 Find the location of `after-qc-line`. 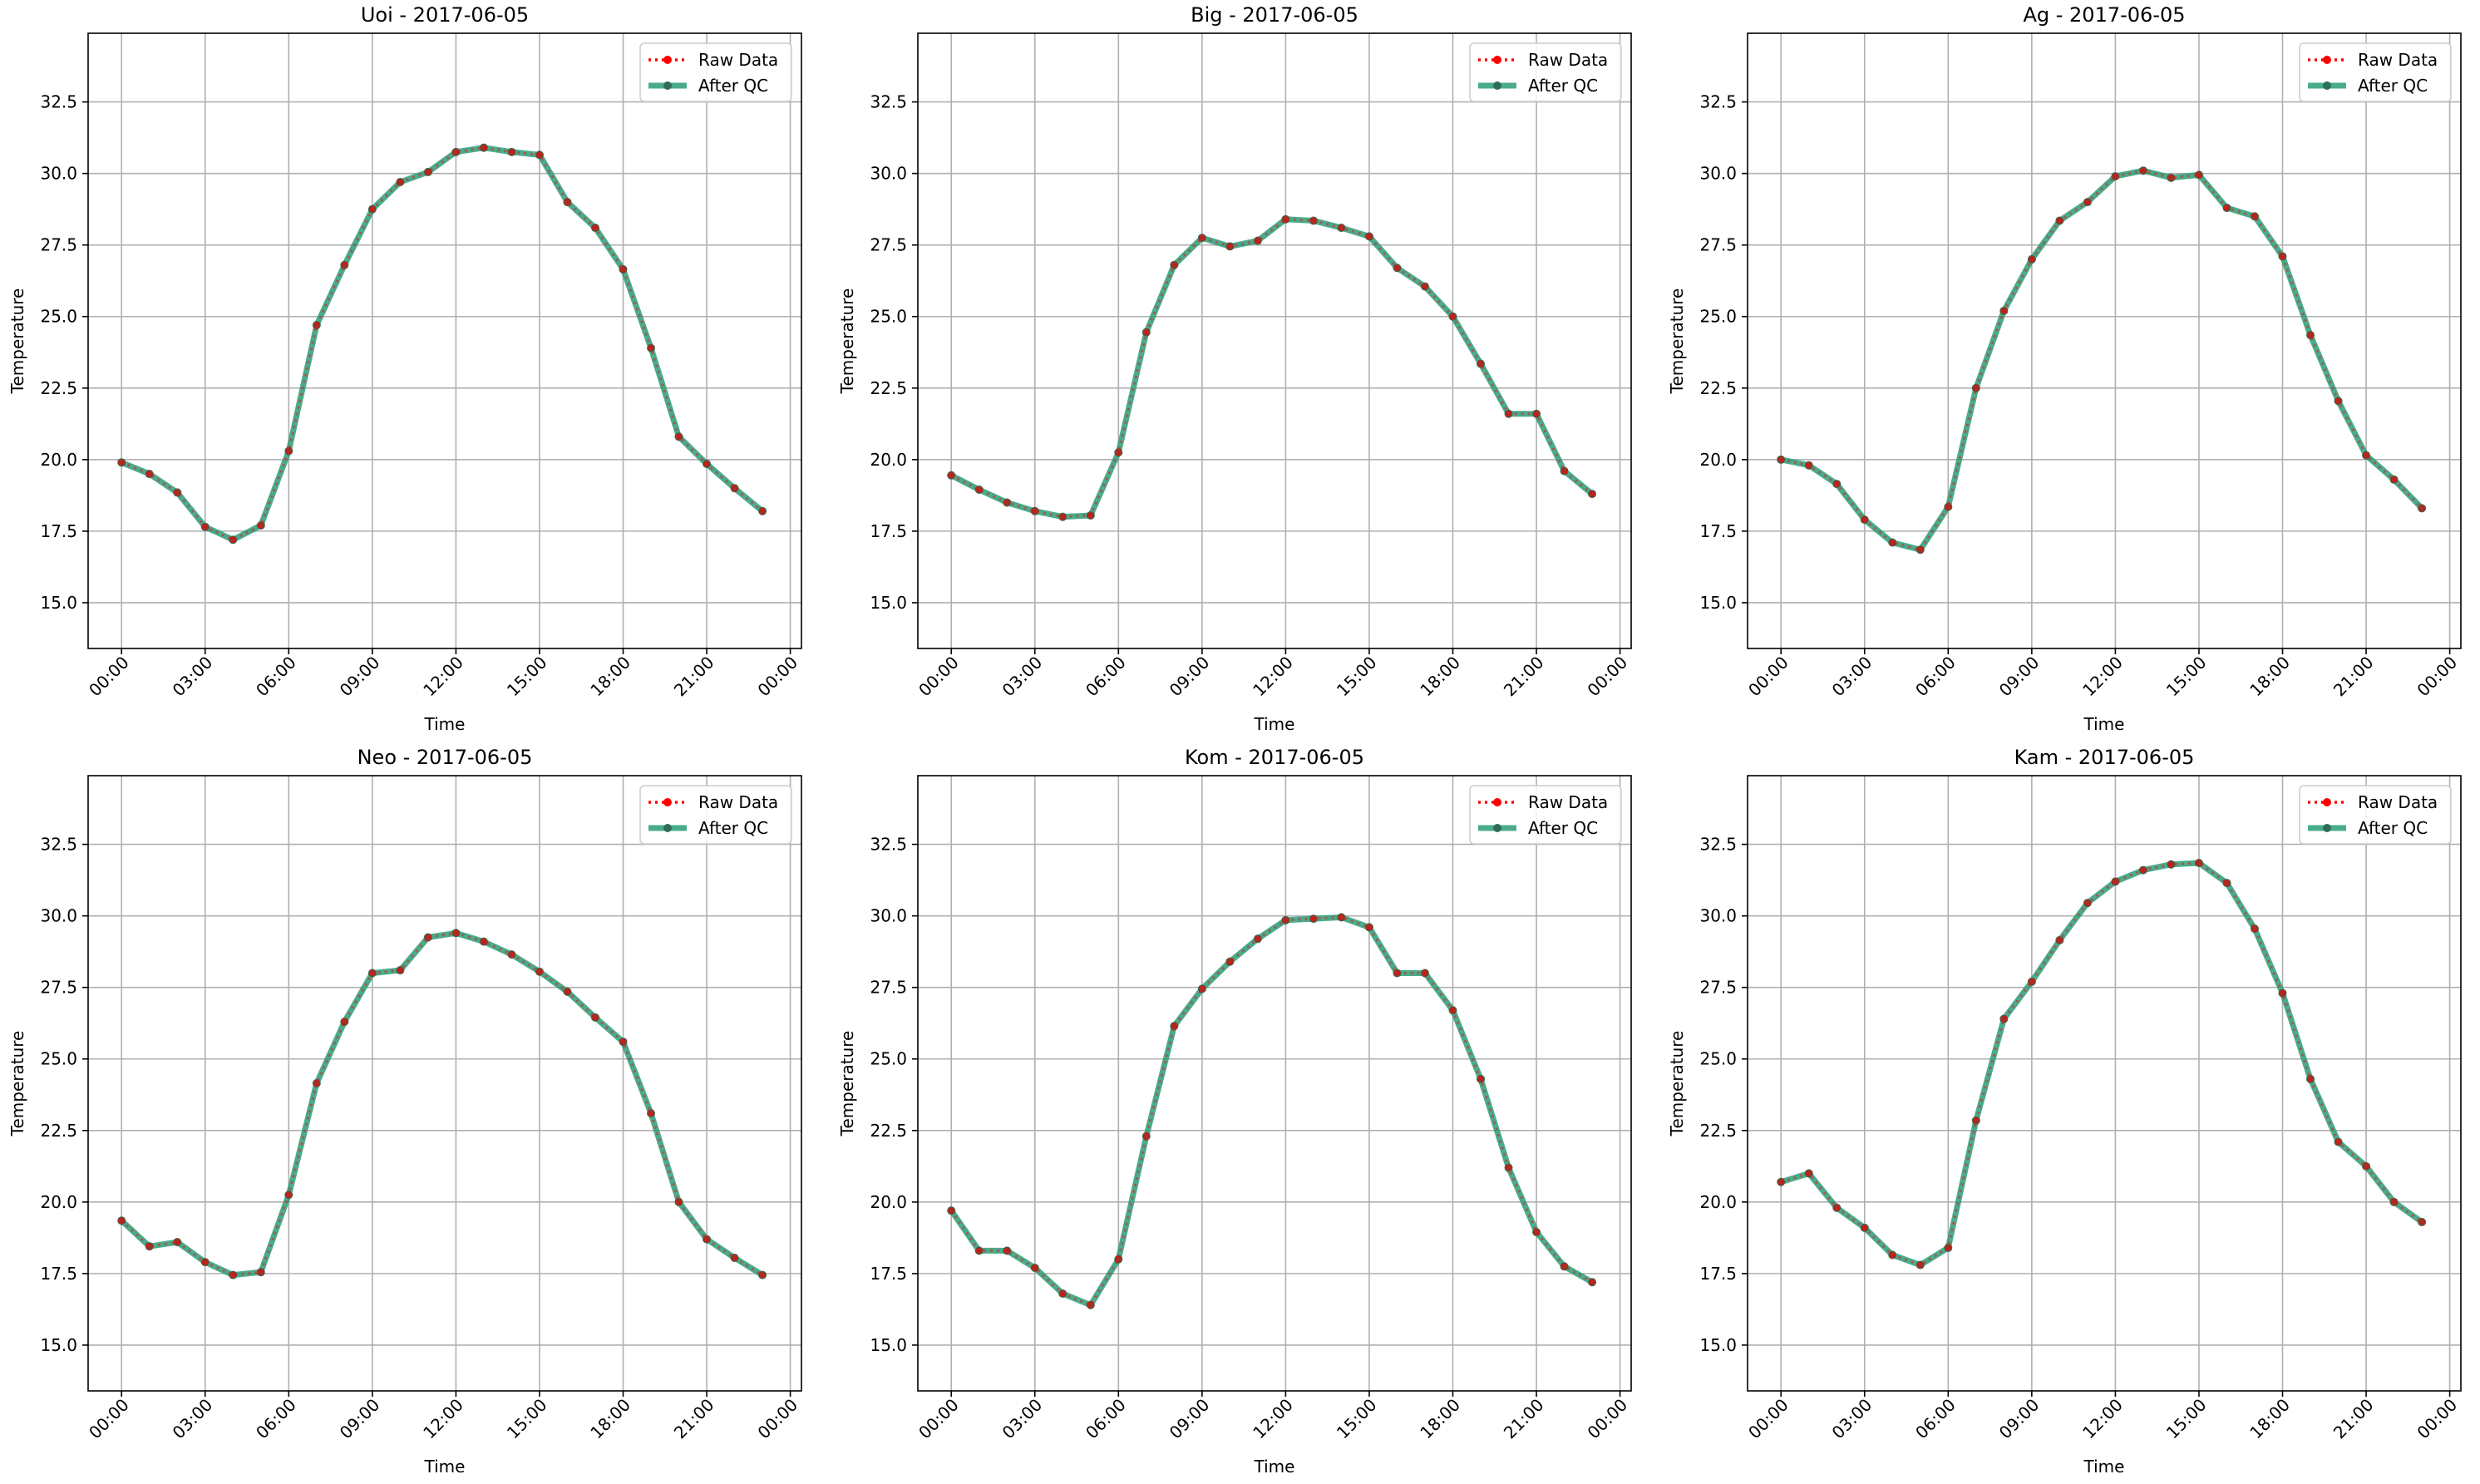

after-qc-line is located at coordinates (442, 1104).